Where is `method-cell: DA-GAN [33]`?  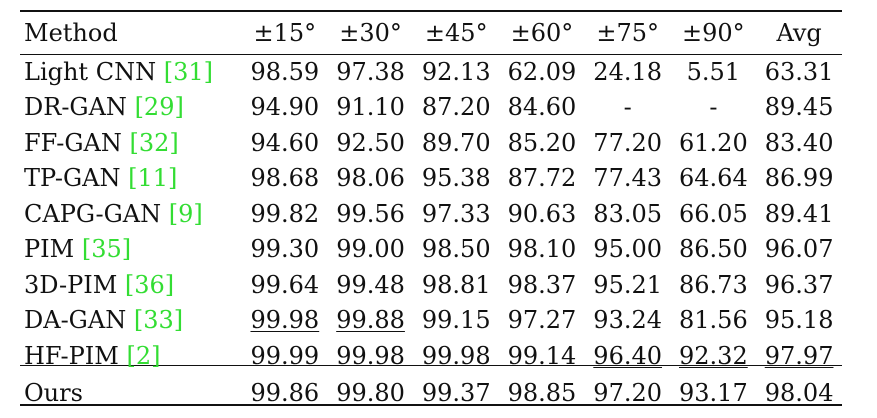 method-cell: DA-GAN [33] is located at coordinates (131, 321).